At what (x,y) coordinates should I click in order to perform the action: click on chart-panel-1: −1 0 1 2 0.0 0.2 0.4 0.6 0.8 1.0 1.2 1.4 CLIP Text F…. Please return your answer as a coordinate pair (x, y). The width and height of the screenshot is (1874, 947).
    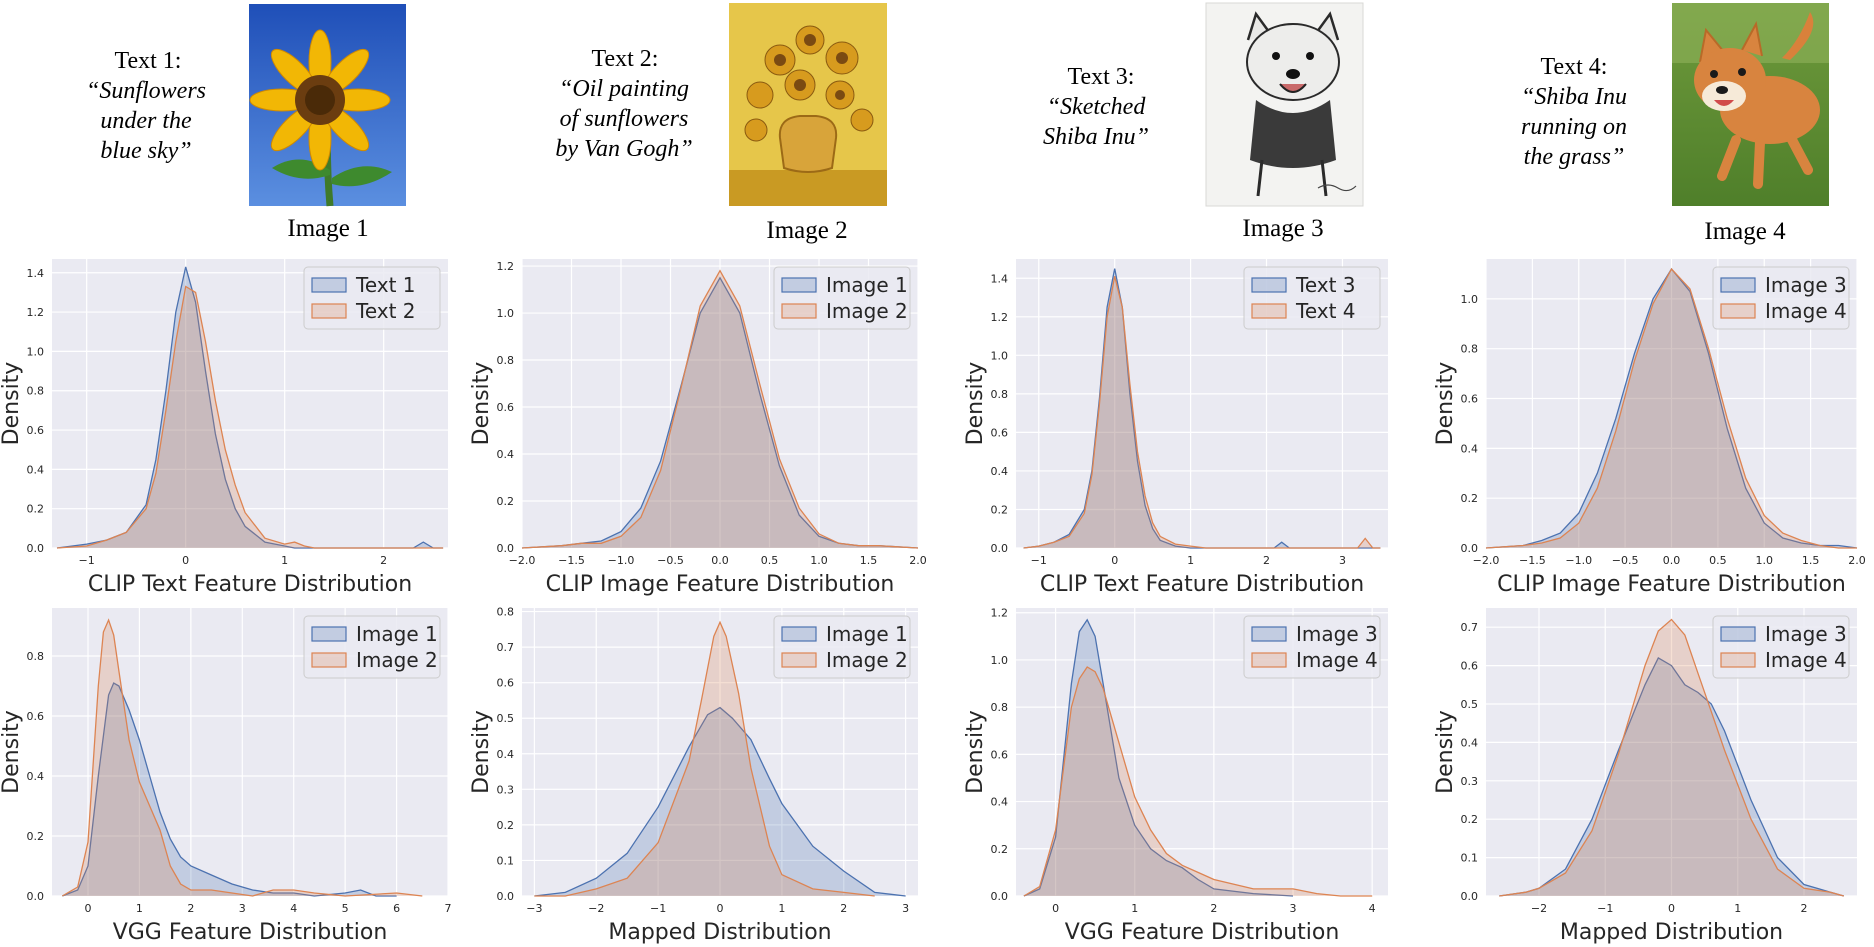
    Looking at the image, I should click on (224, 428).